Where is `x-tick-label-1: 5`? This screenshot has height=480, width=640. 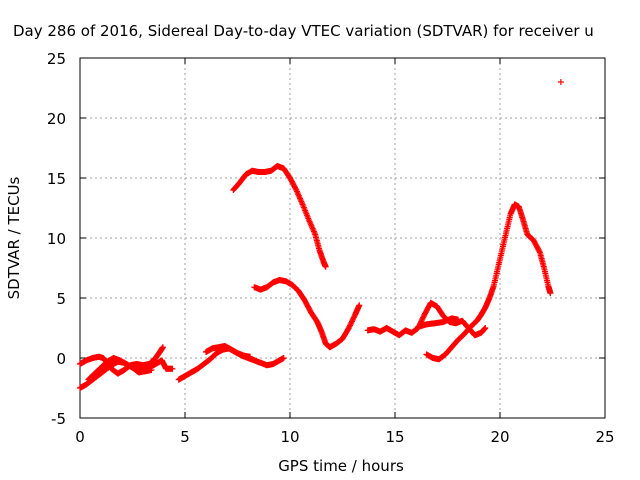
x-tick-label-1: 5 is located at coordinates (185, 437).